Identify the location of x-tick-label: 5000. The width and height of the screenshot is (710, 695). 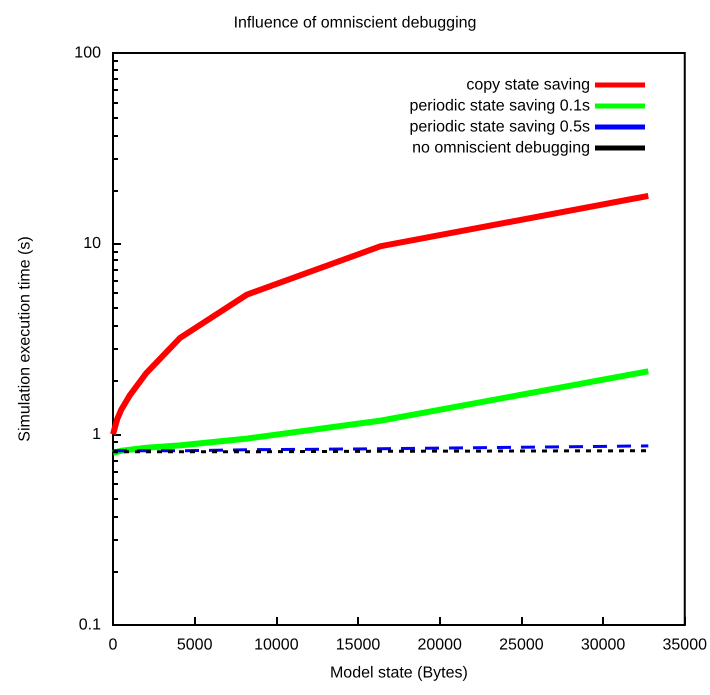
(194, 645).